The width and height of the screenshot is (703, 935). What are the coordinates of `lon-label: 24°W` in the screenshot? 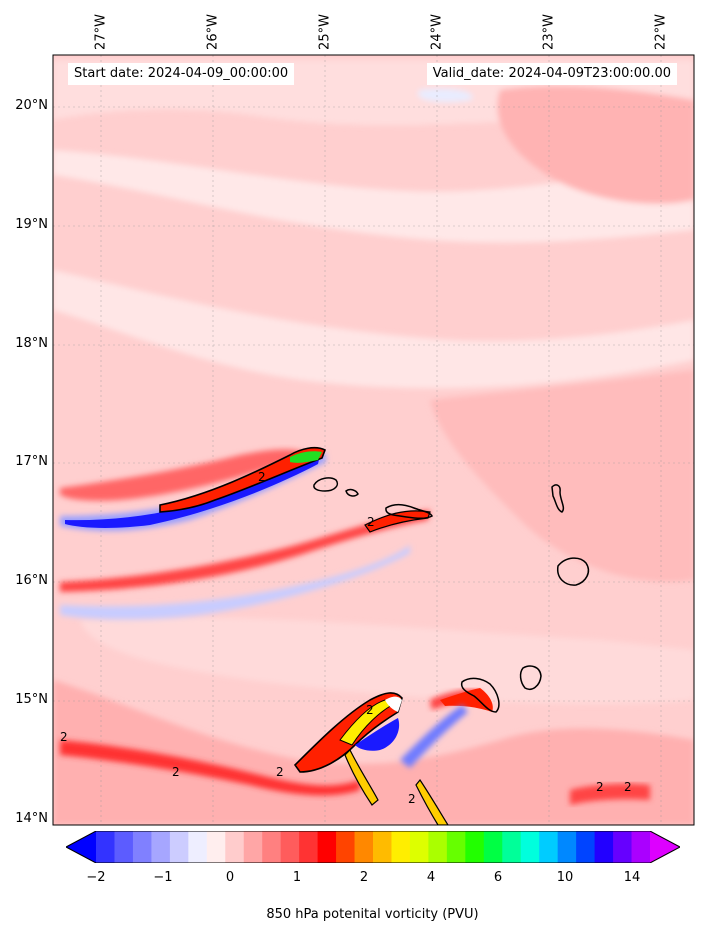 It's located at (437, 32).